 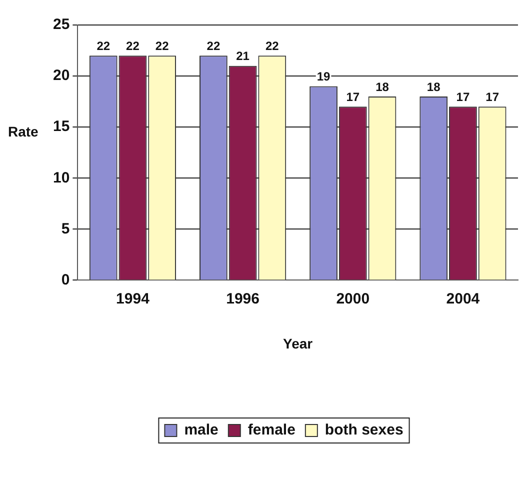 I want to click on y-tick-label: 15, so click(x=61, y=127).